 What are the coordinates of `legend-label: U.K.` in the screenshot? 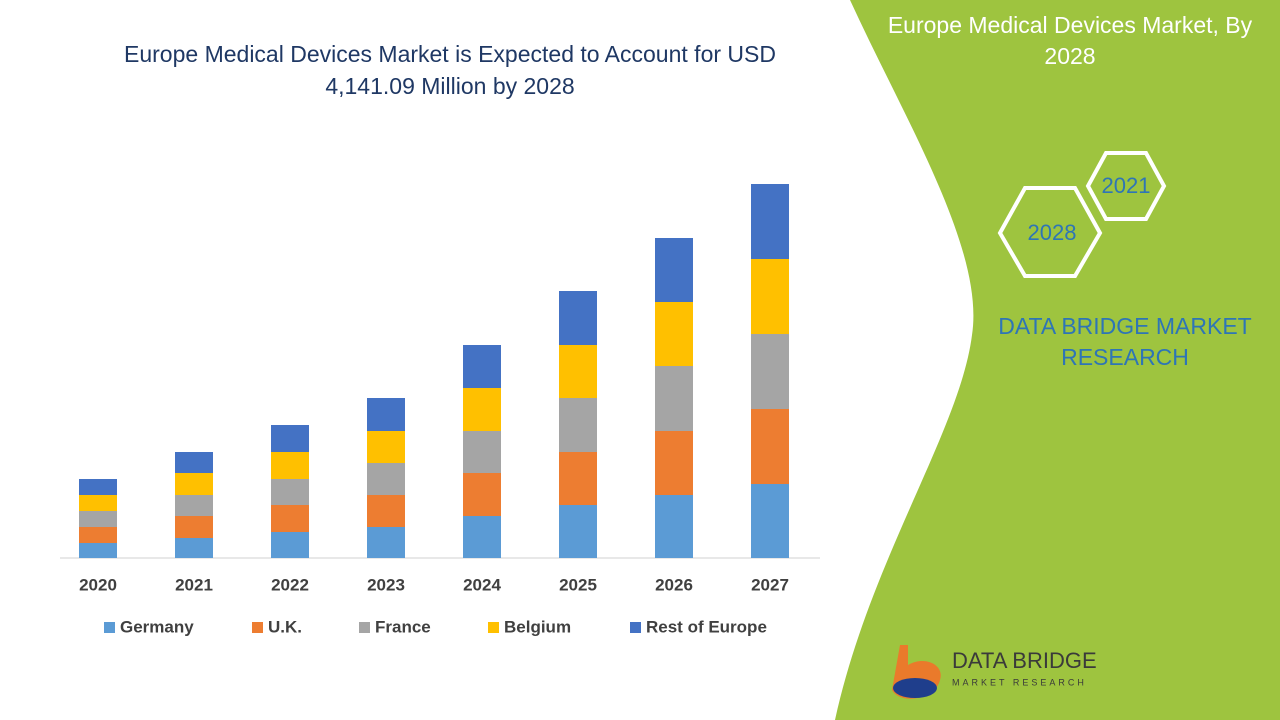 It's located at (285, 626).